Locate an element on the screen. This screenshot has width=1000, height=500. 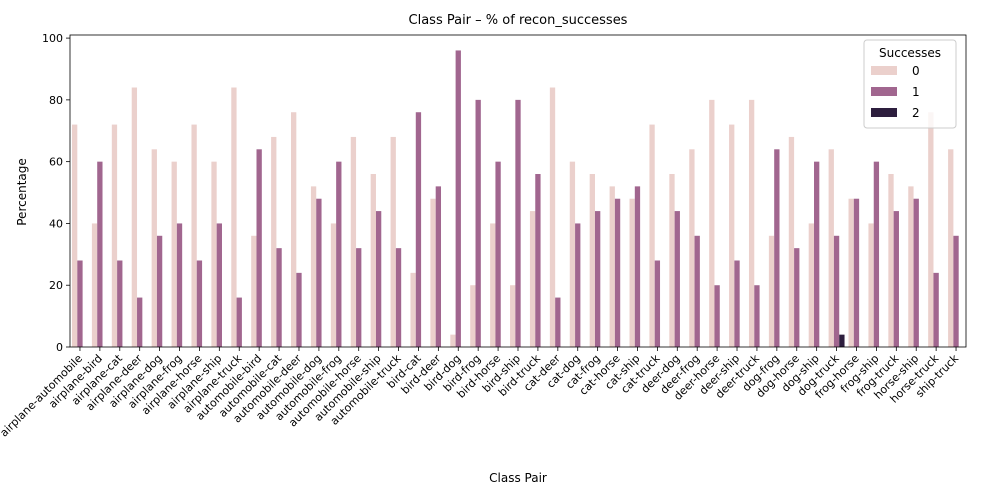
bar-dog-truck-s1 is located at coordinates (836, 291).